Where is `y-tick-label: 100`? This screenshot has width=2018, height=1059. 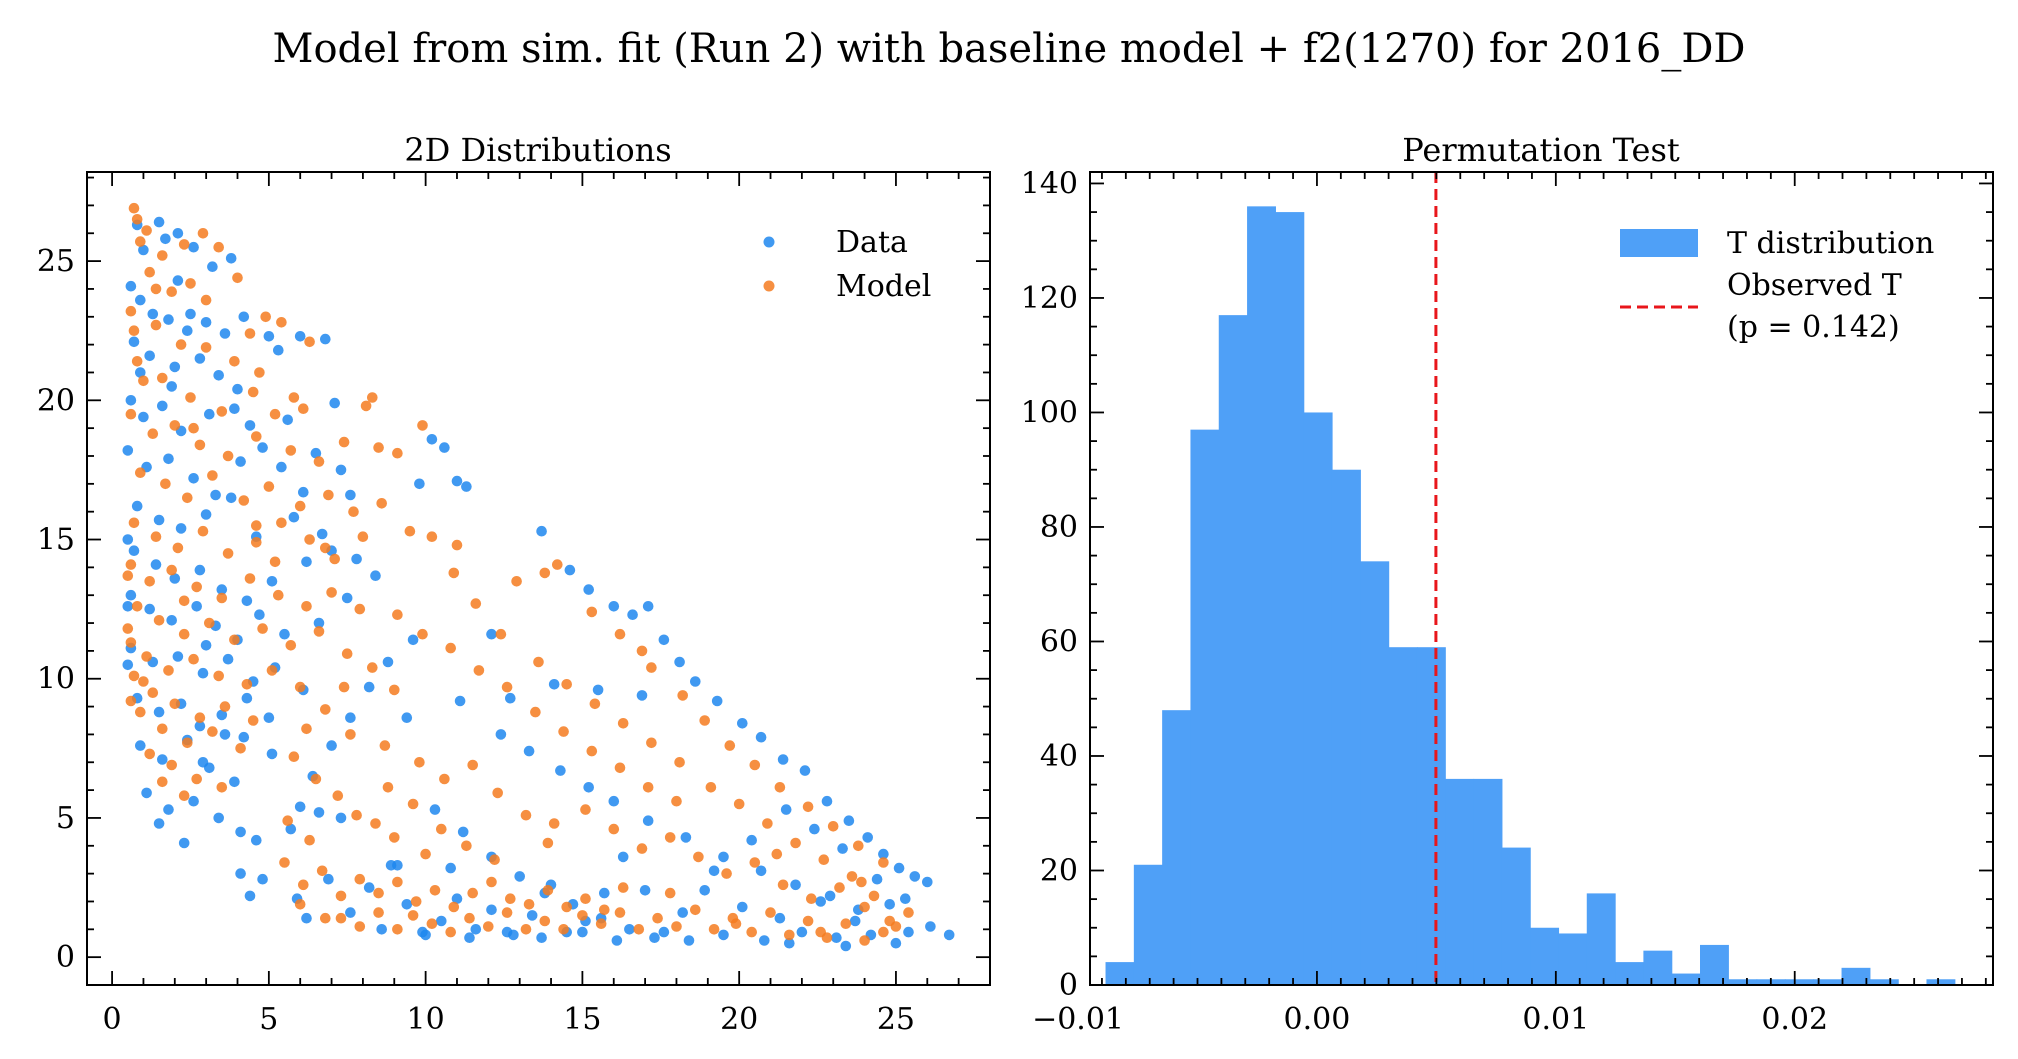
y-tick-label: 100 is located at coordinates (1049, 412).